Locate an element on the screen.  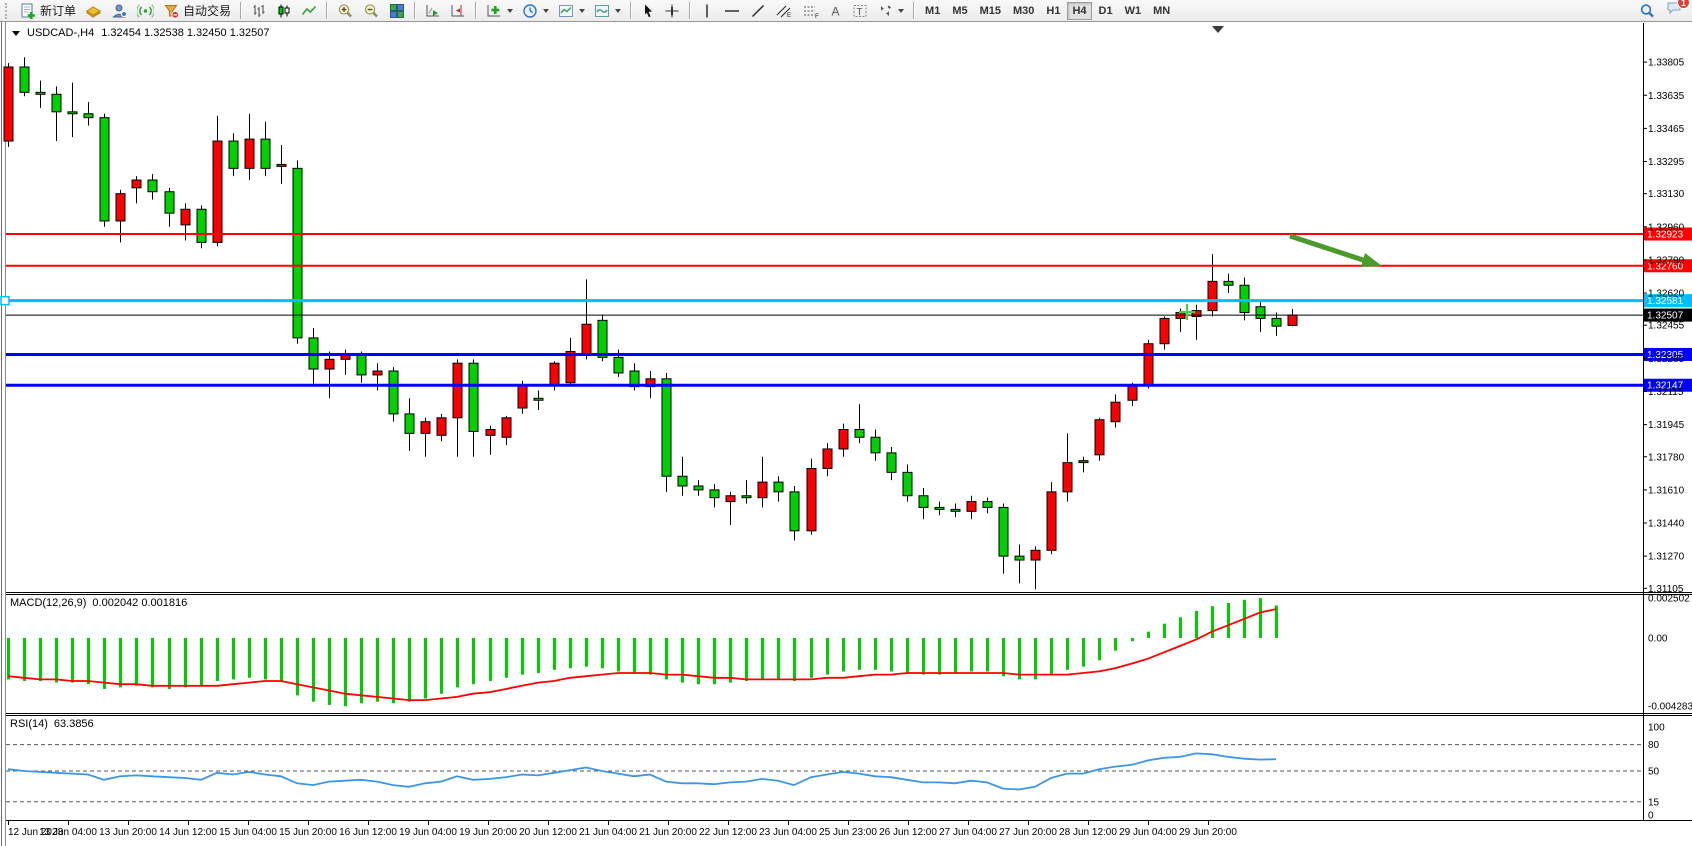
tile-windows-button is located at coordinates (397, 11).